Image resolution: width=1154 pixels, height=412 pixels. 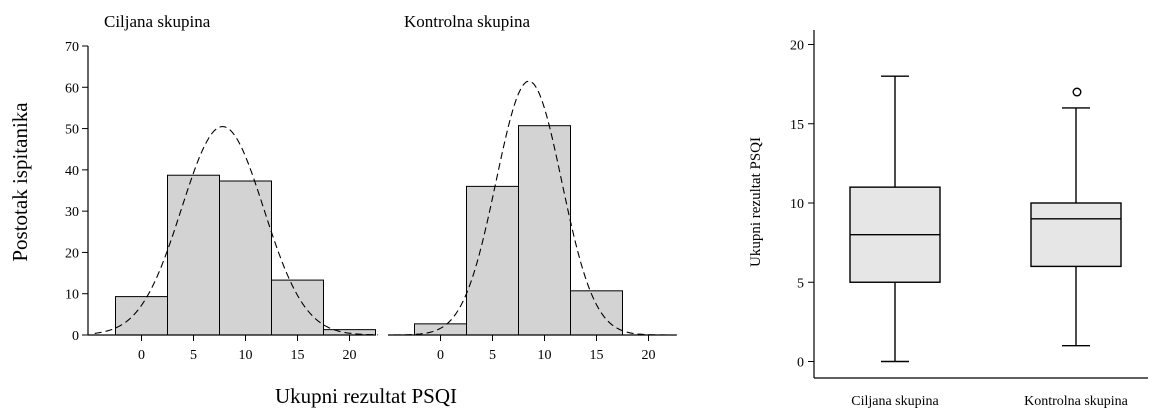 I want to click on hist-y-tick-label: 10, so click(x=72, y=295).